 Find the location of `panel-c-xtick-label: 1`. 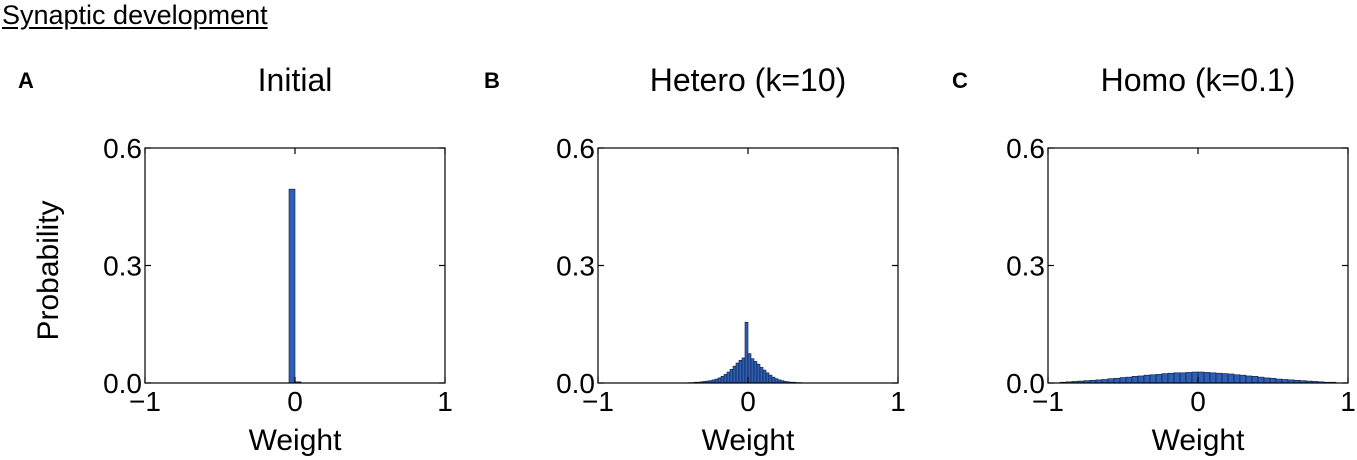

panel-c-xtick-label: 1 is located at coordinates (1348, 401).